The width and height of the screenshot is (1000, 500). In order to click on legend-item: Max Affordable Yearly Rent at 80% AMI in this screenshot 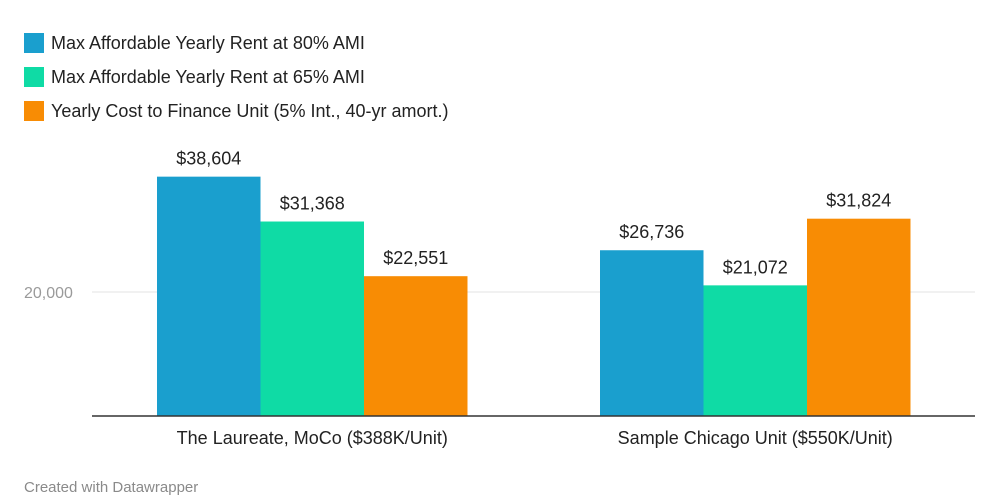, I will do `click(236, 43)`.